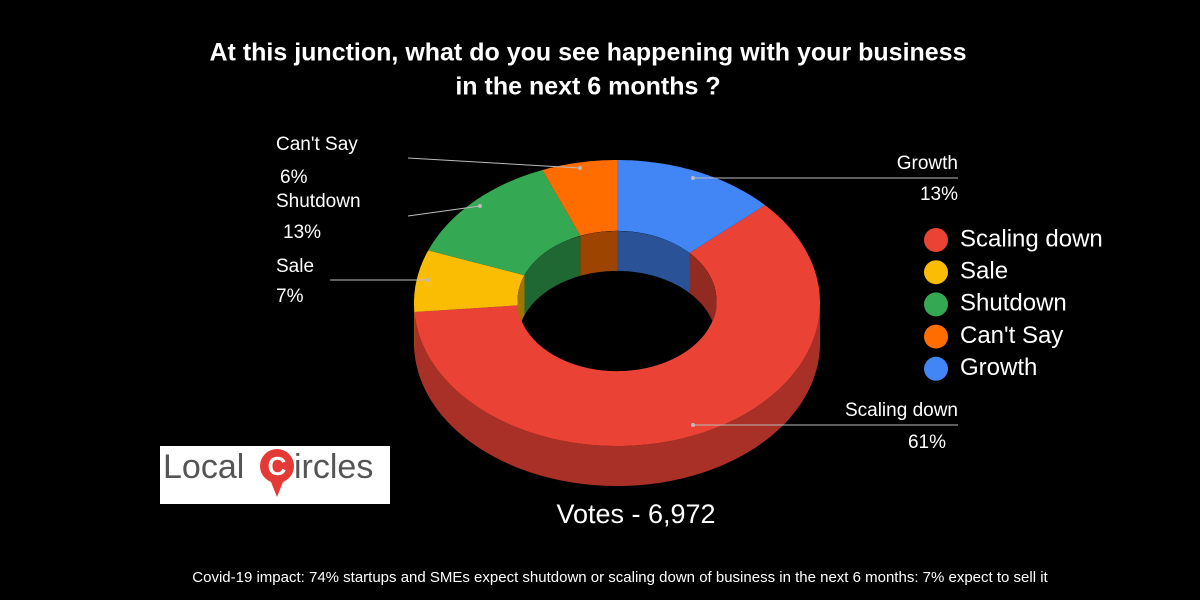 The image size is (1200, 600). Describe the element at coordinates (587, 87) in the screenshot. I see `chart-title: in the next 6 months ?` at that location.